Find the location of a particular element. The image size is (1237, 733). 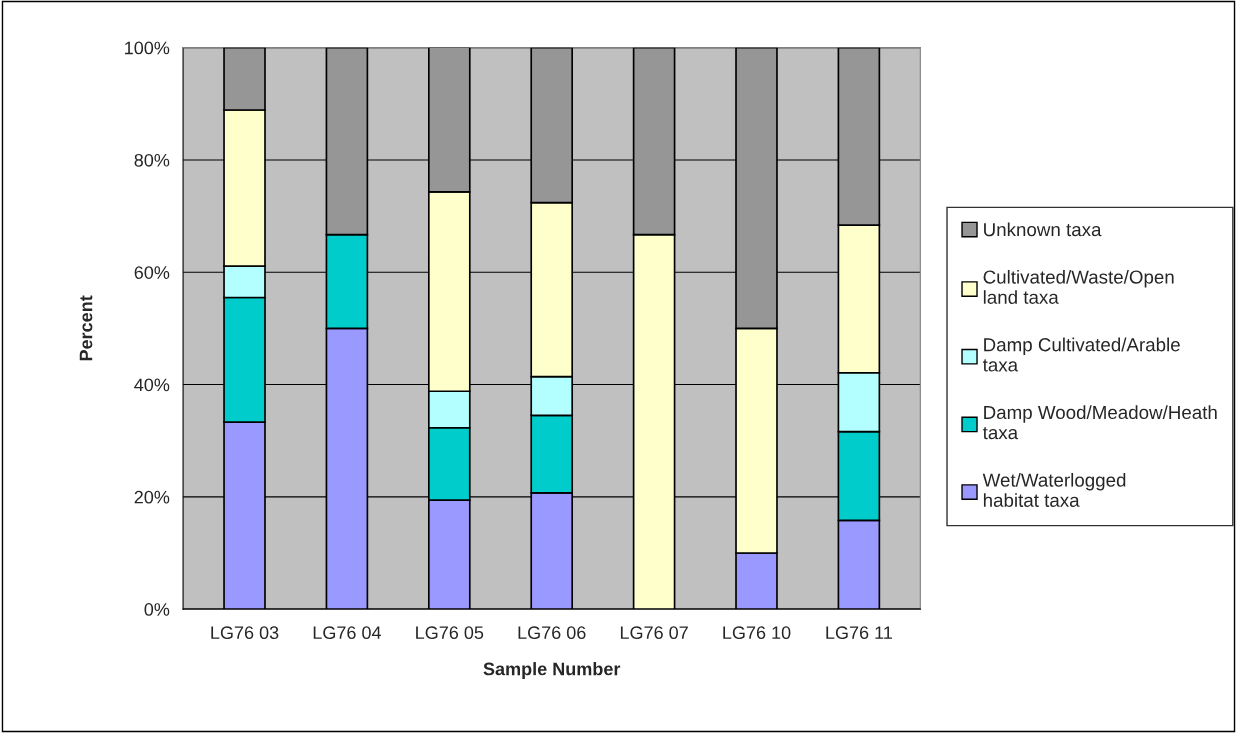

y-tick-label: 40% is located at coordinates (152, 385).